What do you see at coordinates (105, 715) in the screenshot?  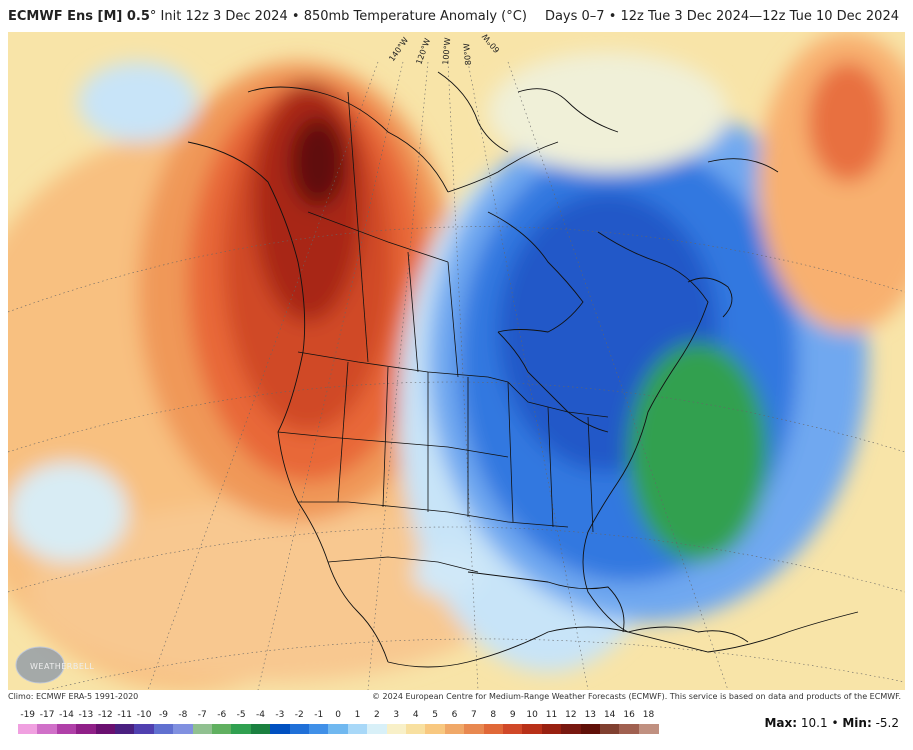 I see `colorbar-tick-label: -12` at bounding box center [105, 715].